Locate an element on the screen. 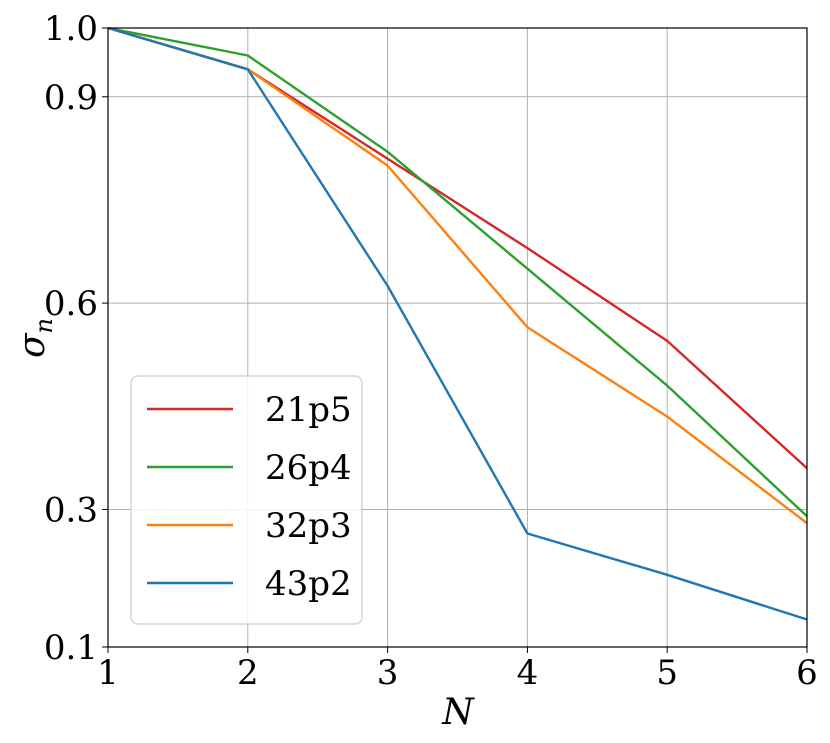 This screenshot has height=743, width=830. x-axis-label: N is located at coordinates (458, 712).